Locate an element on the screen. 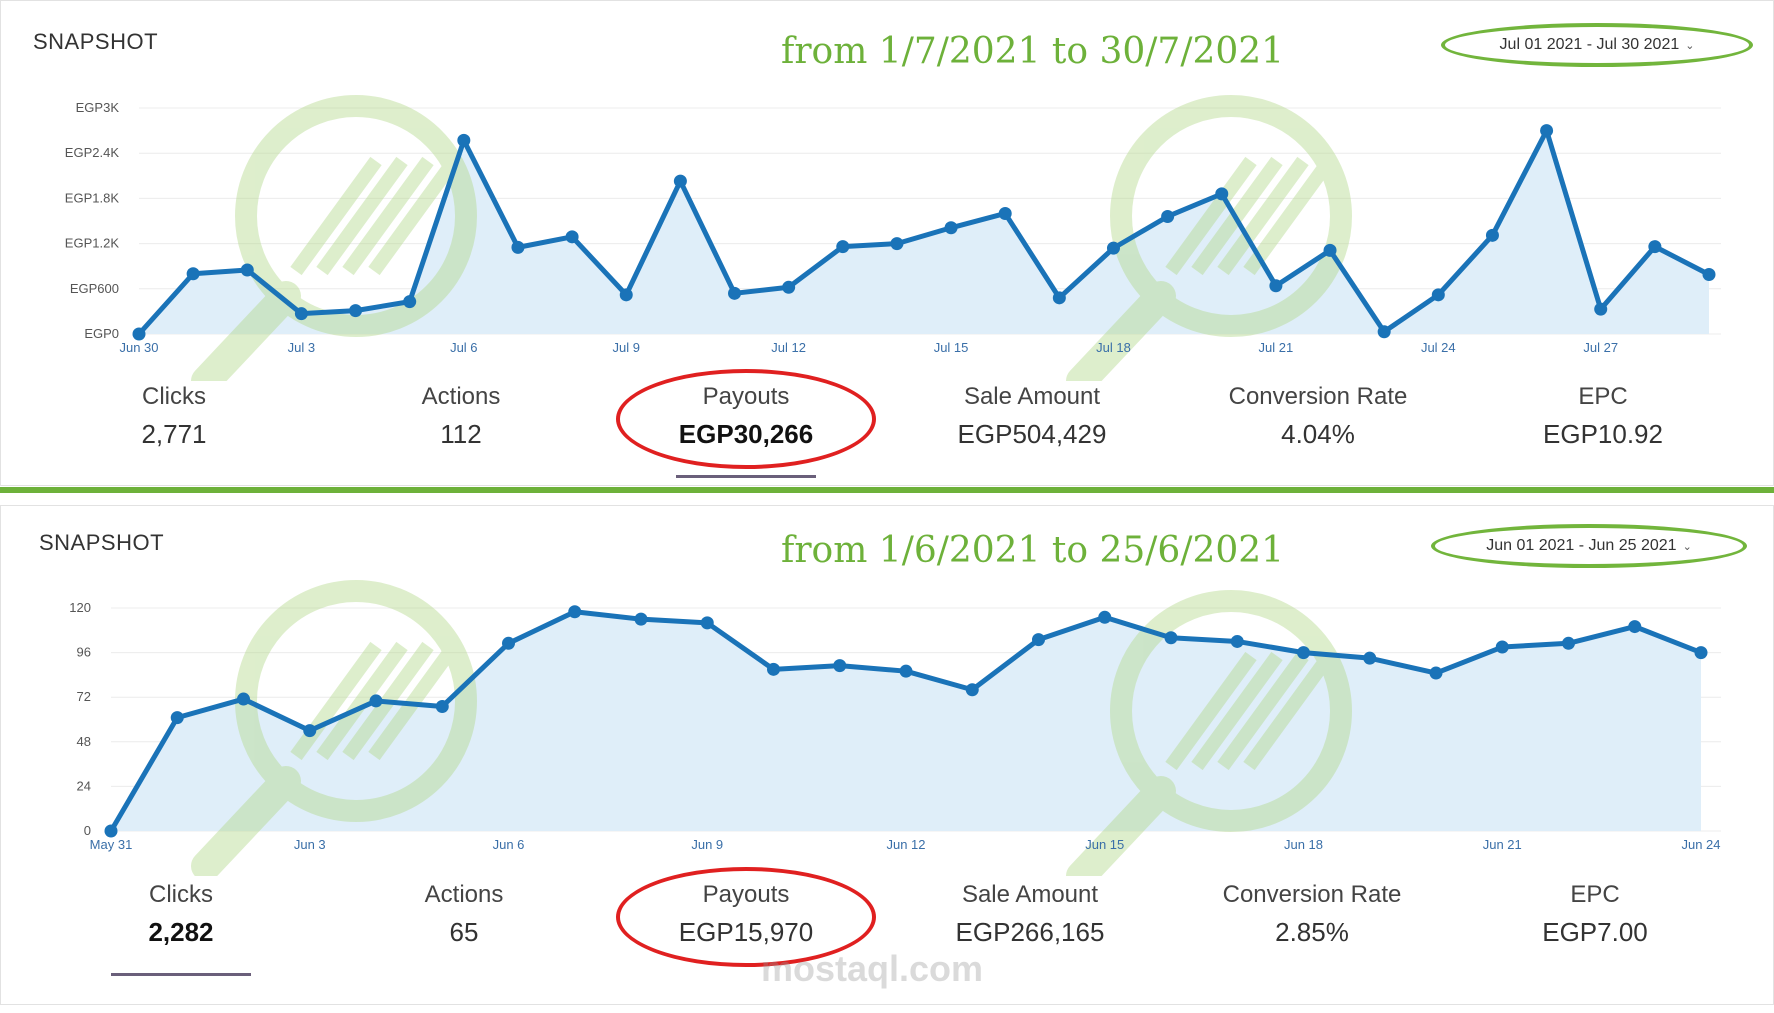 The width and height of the screenshot is (1774, 1013). x-tick-label: Jun 24 is located at coordinates (1700, 844).